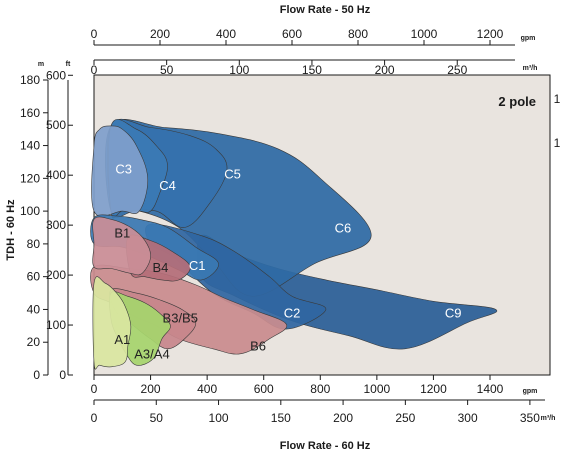  I want to click on region-label: B1, so click(122, 232).